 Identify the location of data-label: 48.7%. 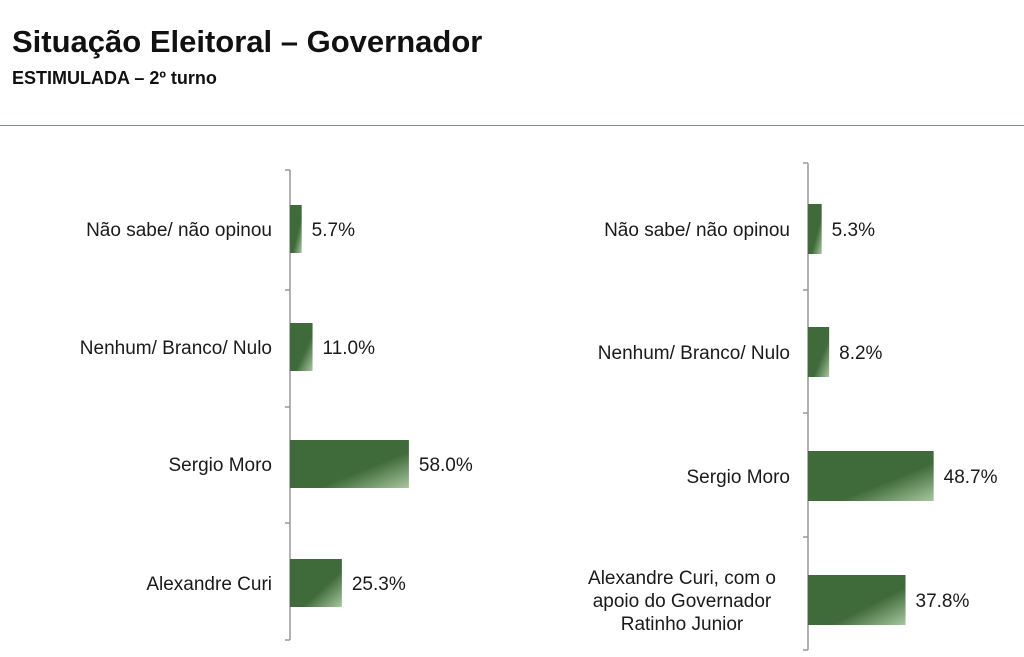
(971, 477).